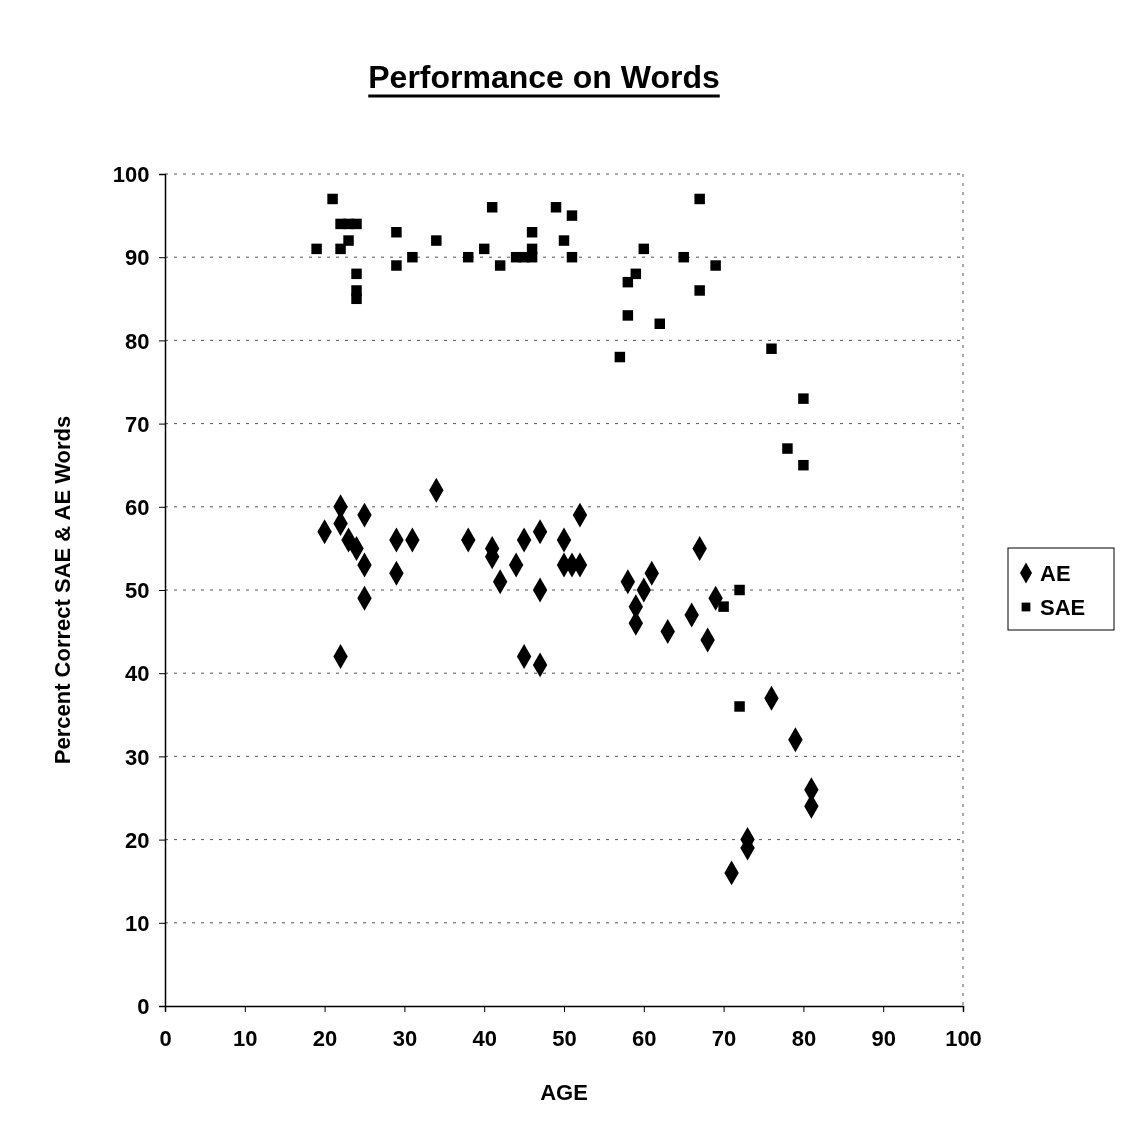  What do you see at coordinates (544, 77) in the screenshot?
I see `chart-title: Performance on Words` at bounding box center [544, 77].